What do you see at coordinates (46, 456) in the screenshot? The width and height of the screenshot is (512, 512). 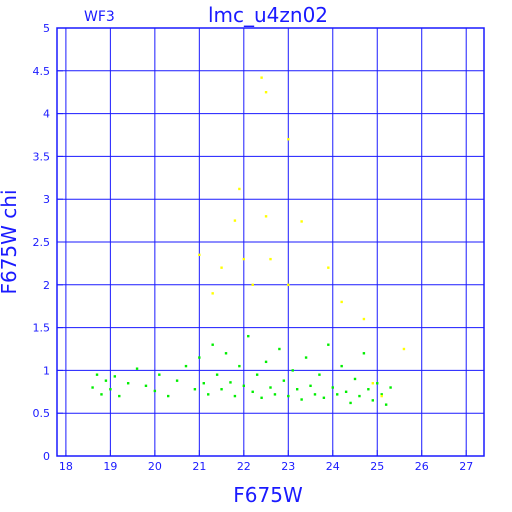 I see `y-tick-label: 0` at bounding box center [46, 456].